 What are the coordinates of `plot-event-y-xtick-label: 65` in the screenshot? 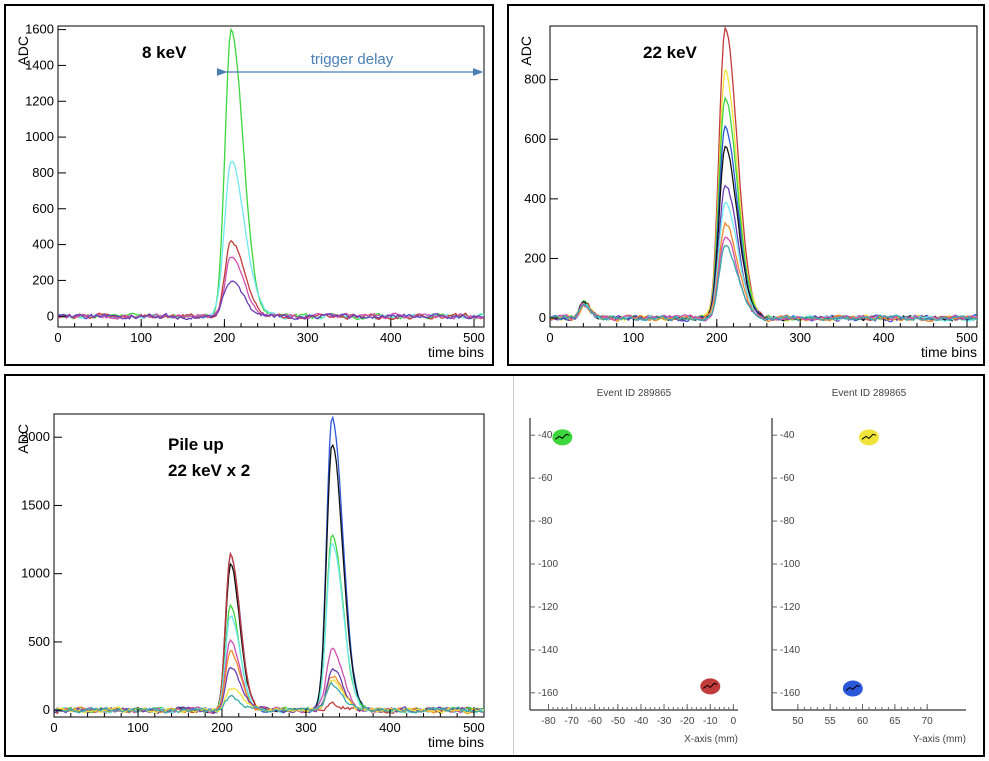 It's located at (895, 721).